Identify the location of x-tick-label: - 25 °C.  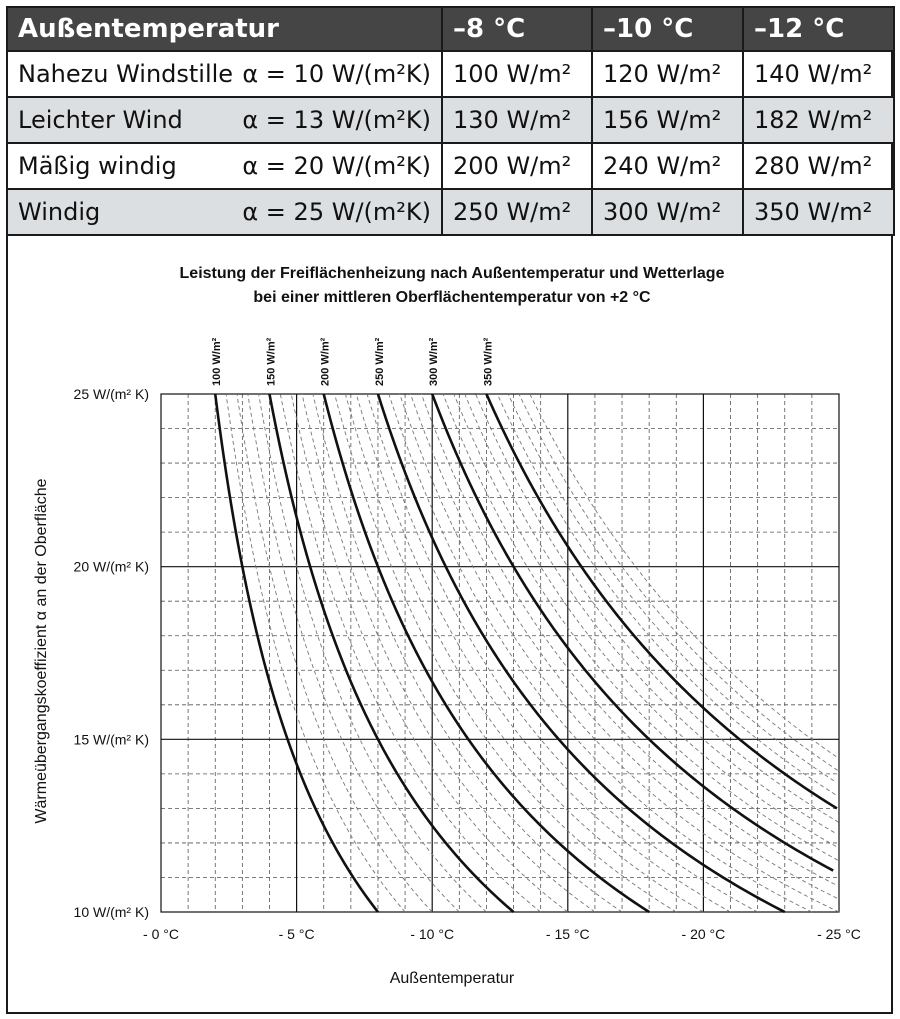
(839, 934).